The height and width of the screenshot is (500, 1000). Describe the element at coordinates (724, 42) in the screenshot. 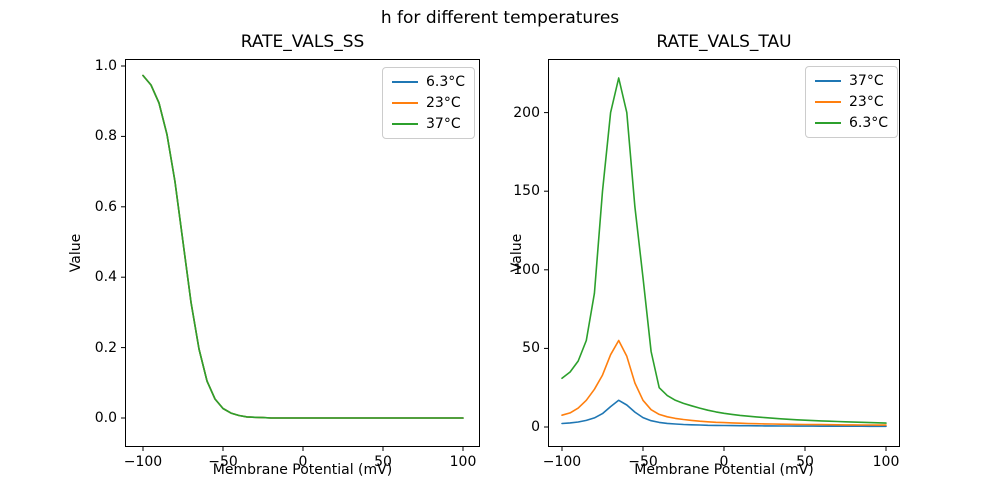

I see `plot-title: RATE_VALS_TAU` at that location.